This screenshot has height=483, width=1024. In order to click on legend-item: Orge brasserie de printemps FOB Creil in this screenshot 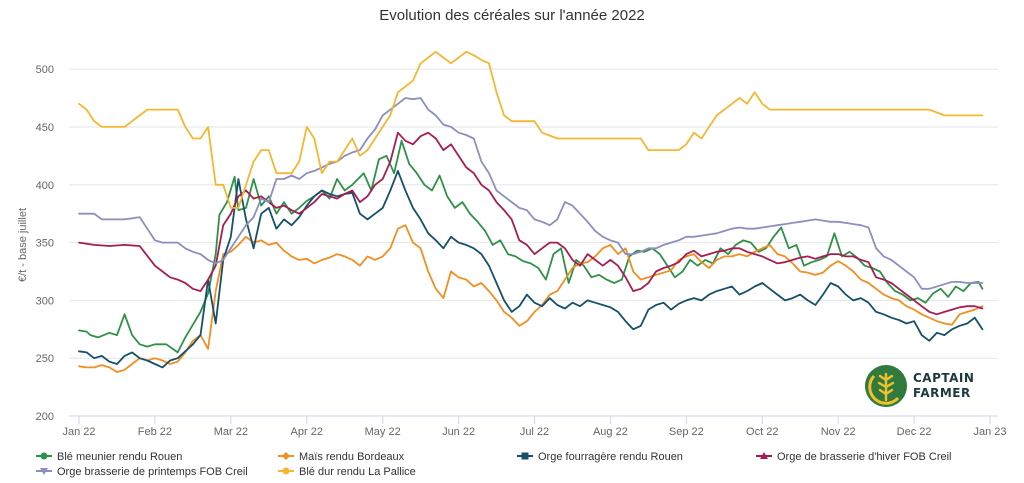, I will do `click(142, 472)`.